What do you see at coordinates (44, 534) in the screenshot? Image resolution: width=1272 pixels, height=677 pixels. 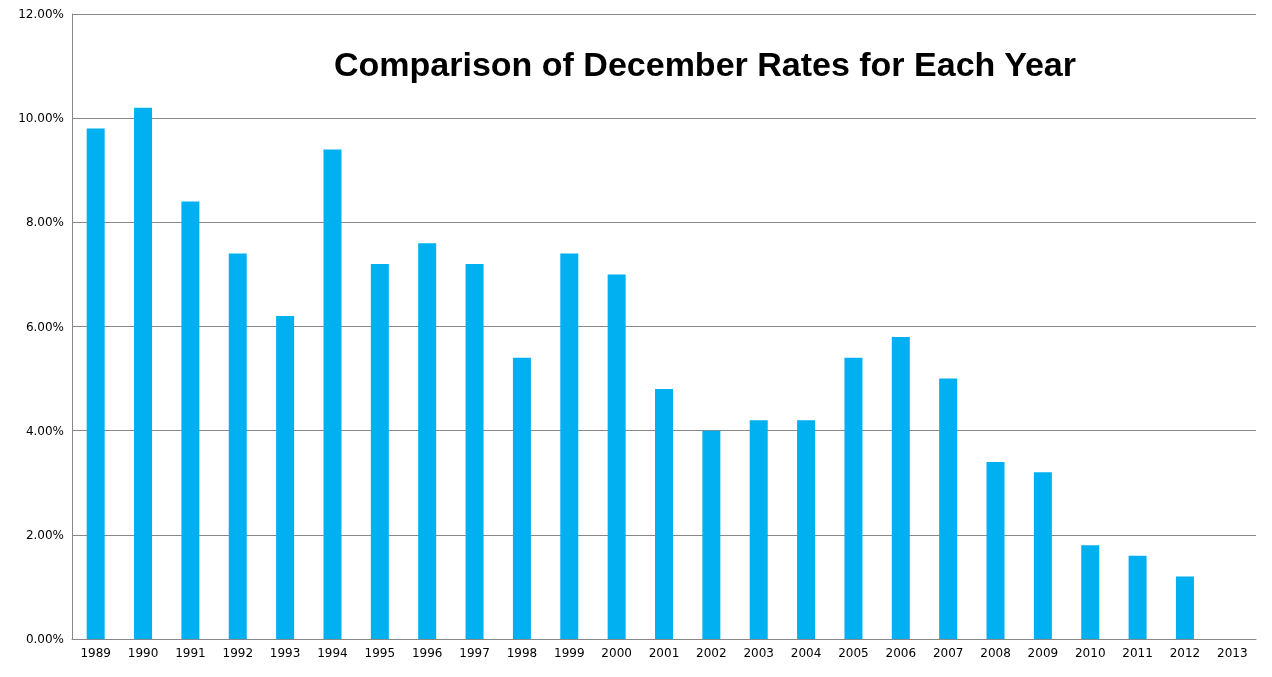 I see `y-tick-label: 2.00%` at bounding box center [44, 534].